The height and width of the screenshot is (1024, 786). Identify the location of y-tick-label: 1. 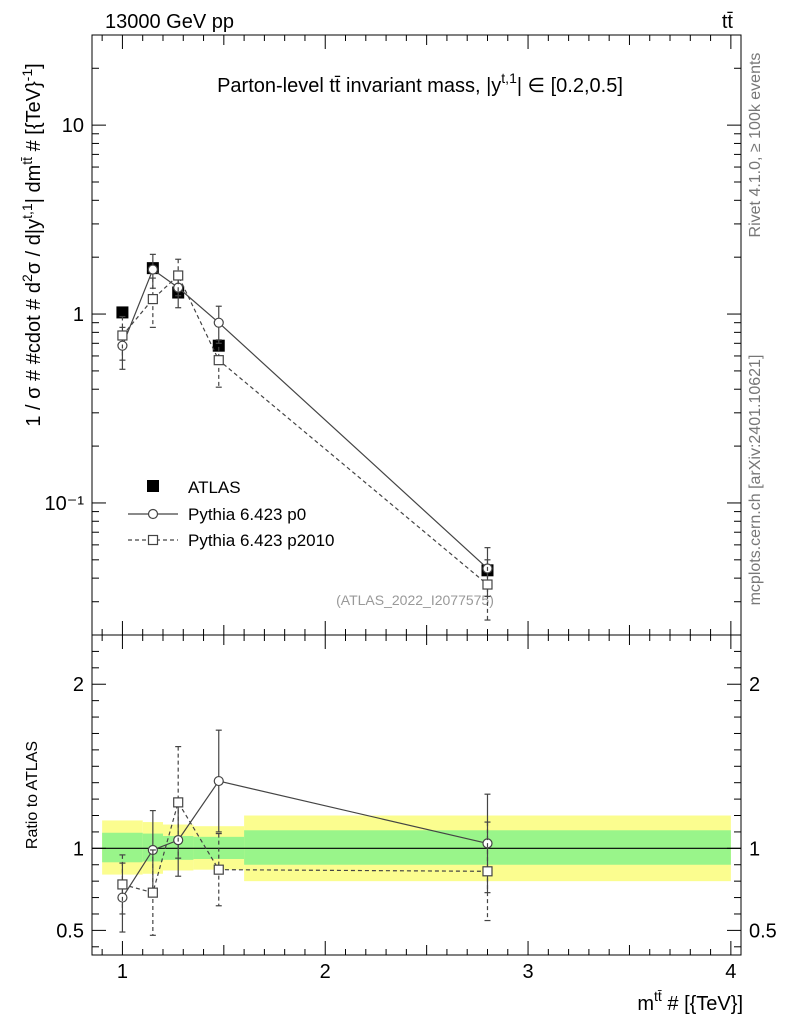
(78, 315).